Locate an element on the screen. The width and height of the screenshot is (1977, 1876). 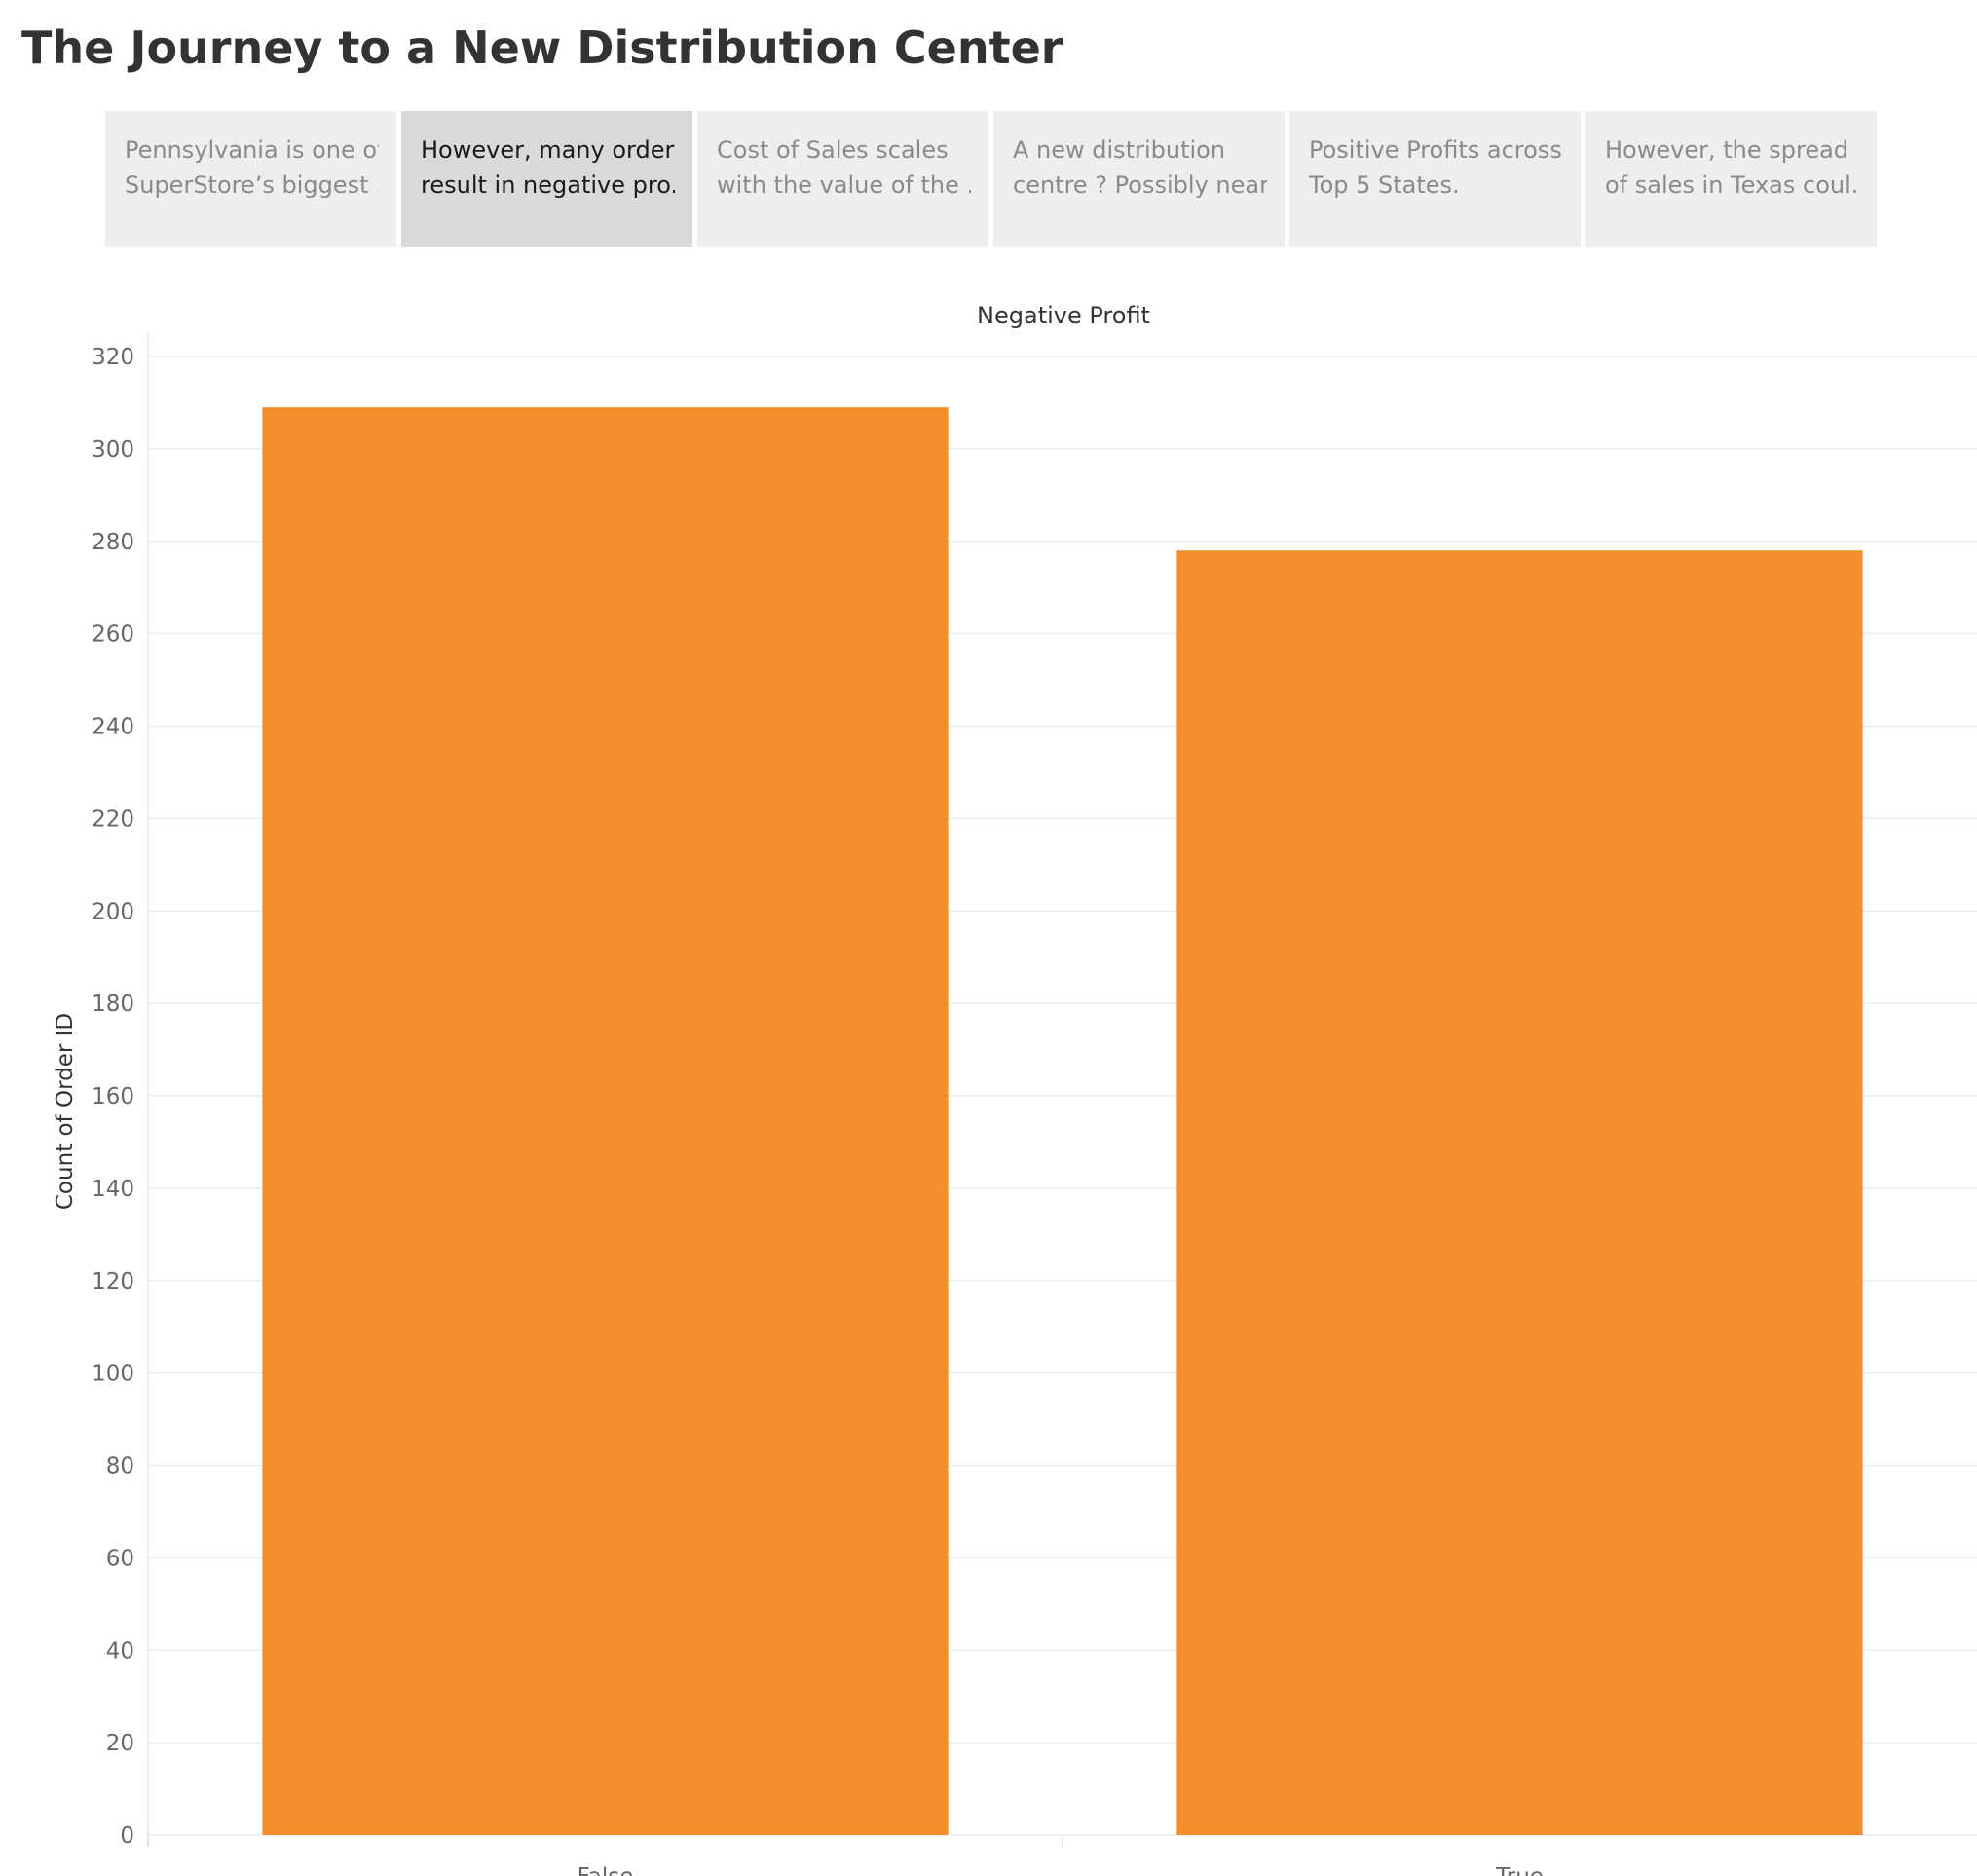
story-point-caption-line1: Pennsylvania is one of is located at coordinates (252, 150).